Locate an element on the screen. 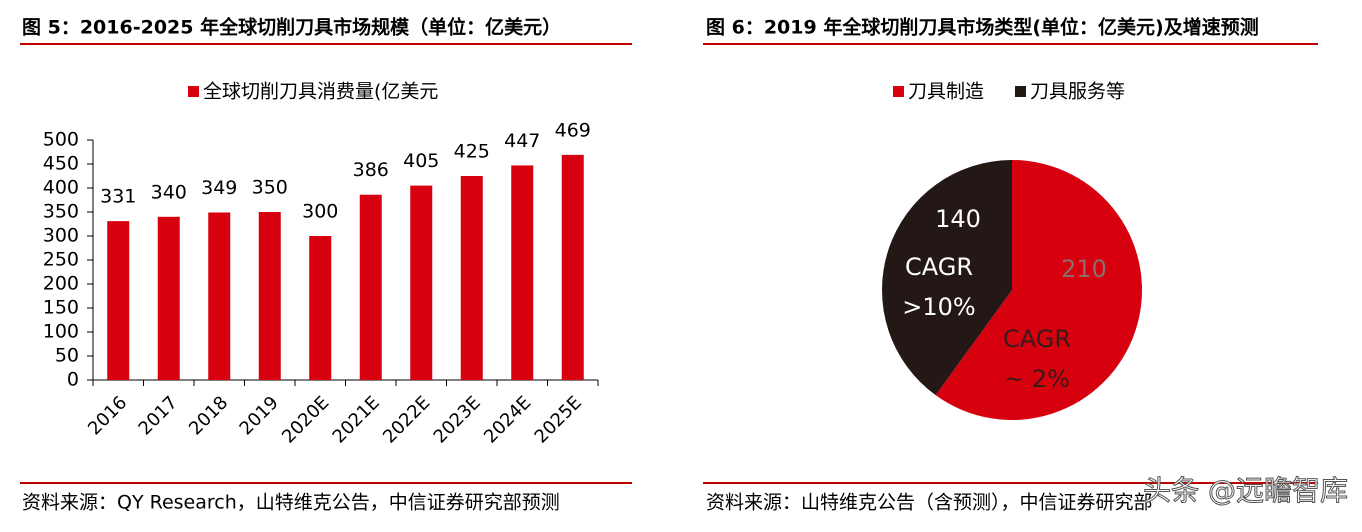  slice-label: 140 is located at coordinates (958, 219).